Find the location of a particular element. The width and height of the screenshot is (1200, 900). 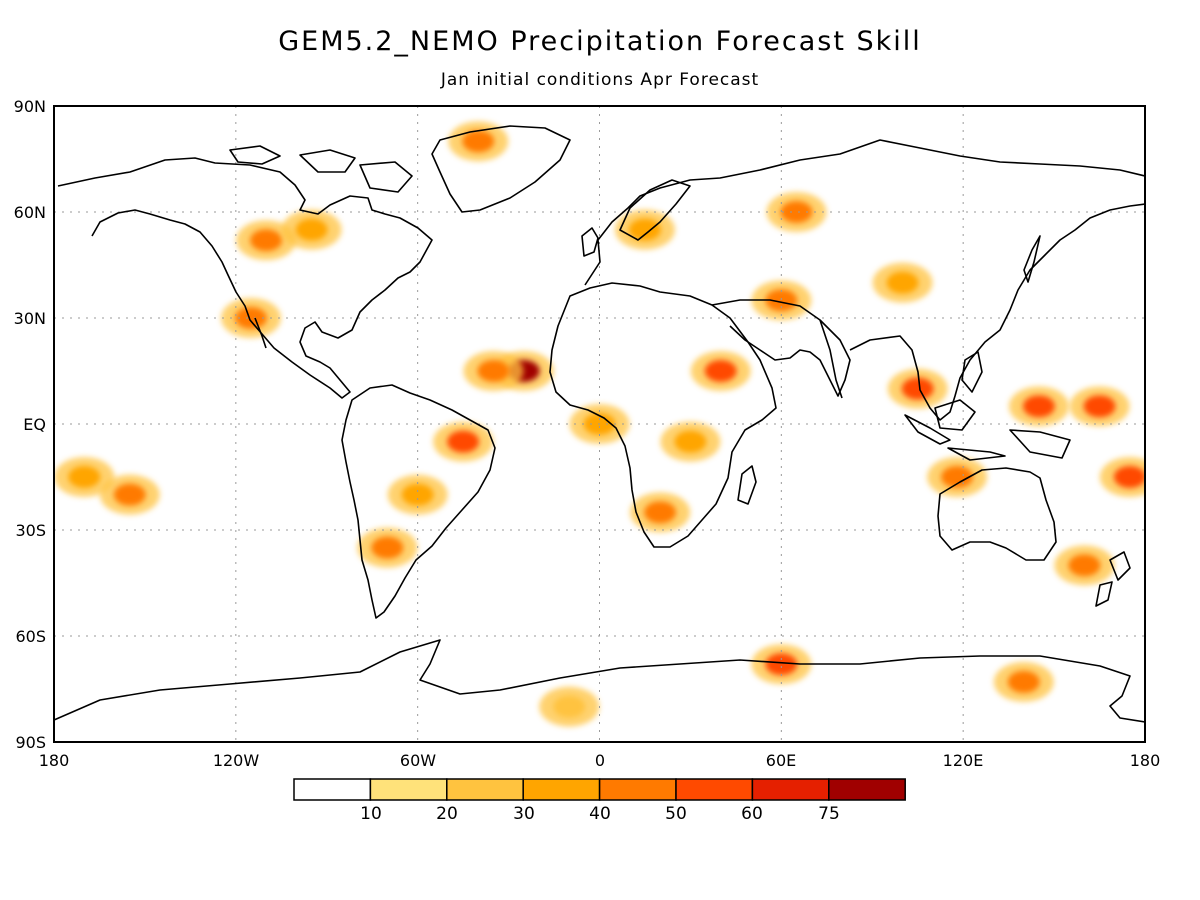

colorbar-label: 75 is located at coordinates (829, 814).